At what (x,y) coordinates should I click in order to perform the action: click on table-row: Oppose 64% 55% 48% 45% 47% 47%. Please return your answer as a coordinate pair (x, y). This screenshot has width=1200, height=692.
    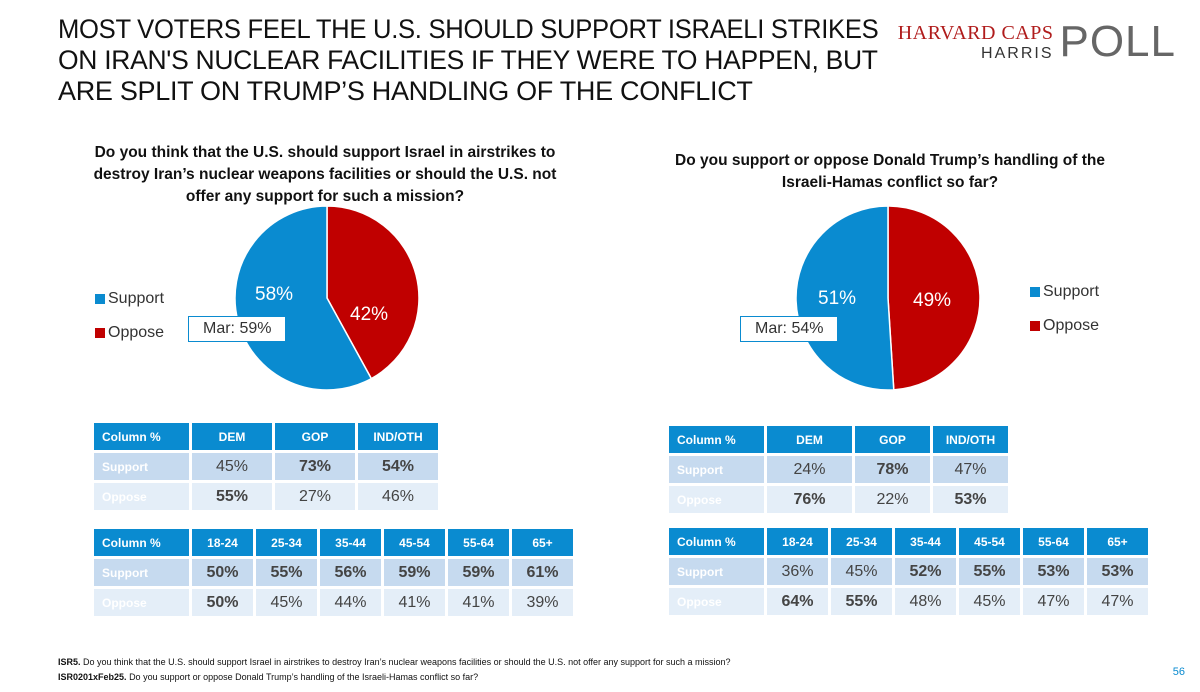
    Looking at the image, I should click on (908, 601).